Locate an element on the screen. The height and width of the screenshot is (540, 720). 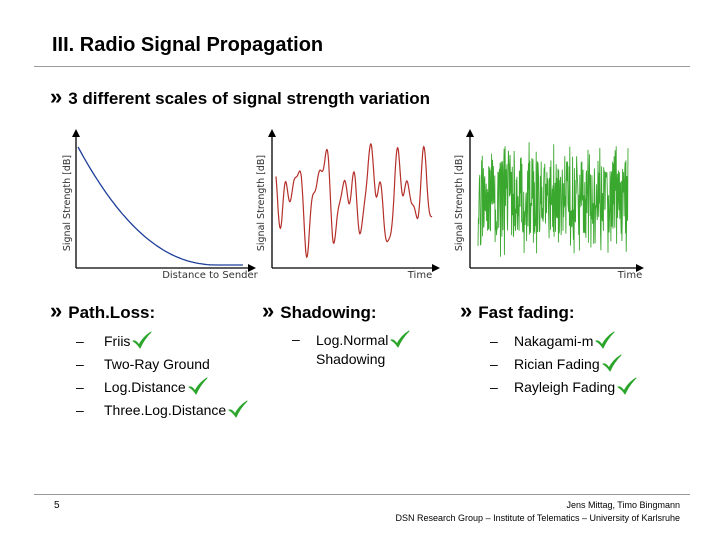
heading-text: Fast fading: is located at coordinates (526, 312).